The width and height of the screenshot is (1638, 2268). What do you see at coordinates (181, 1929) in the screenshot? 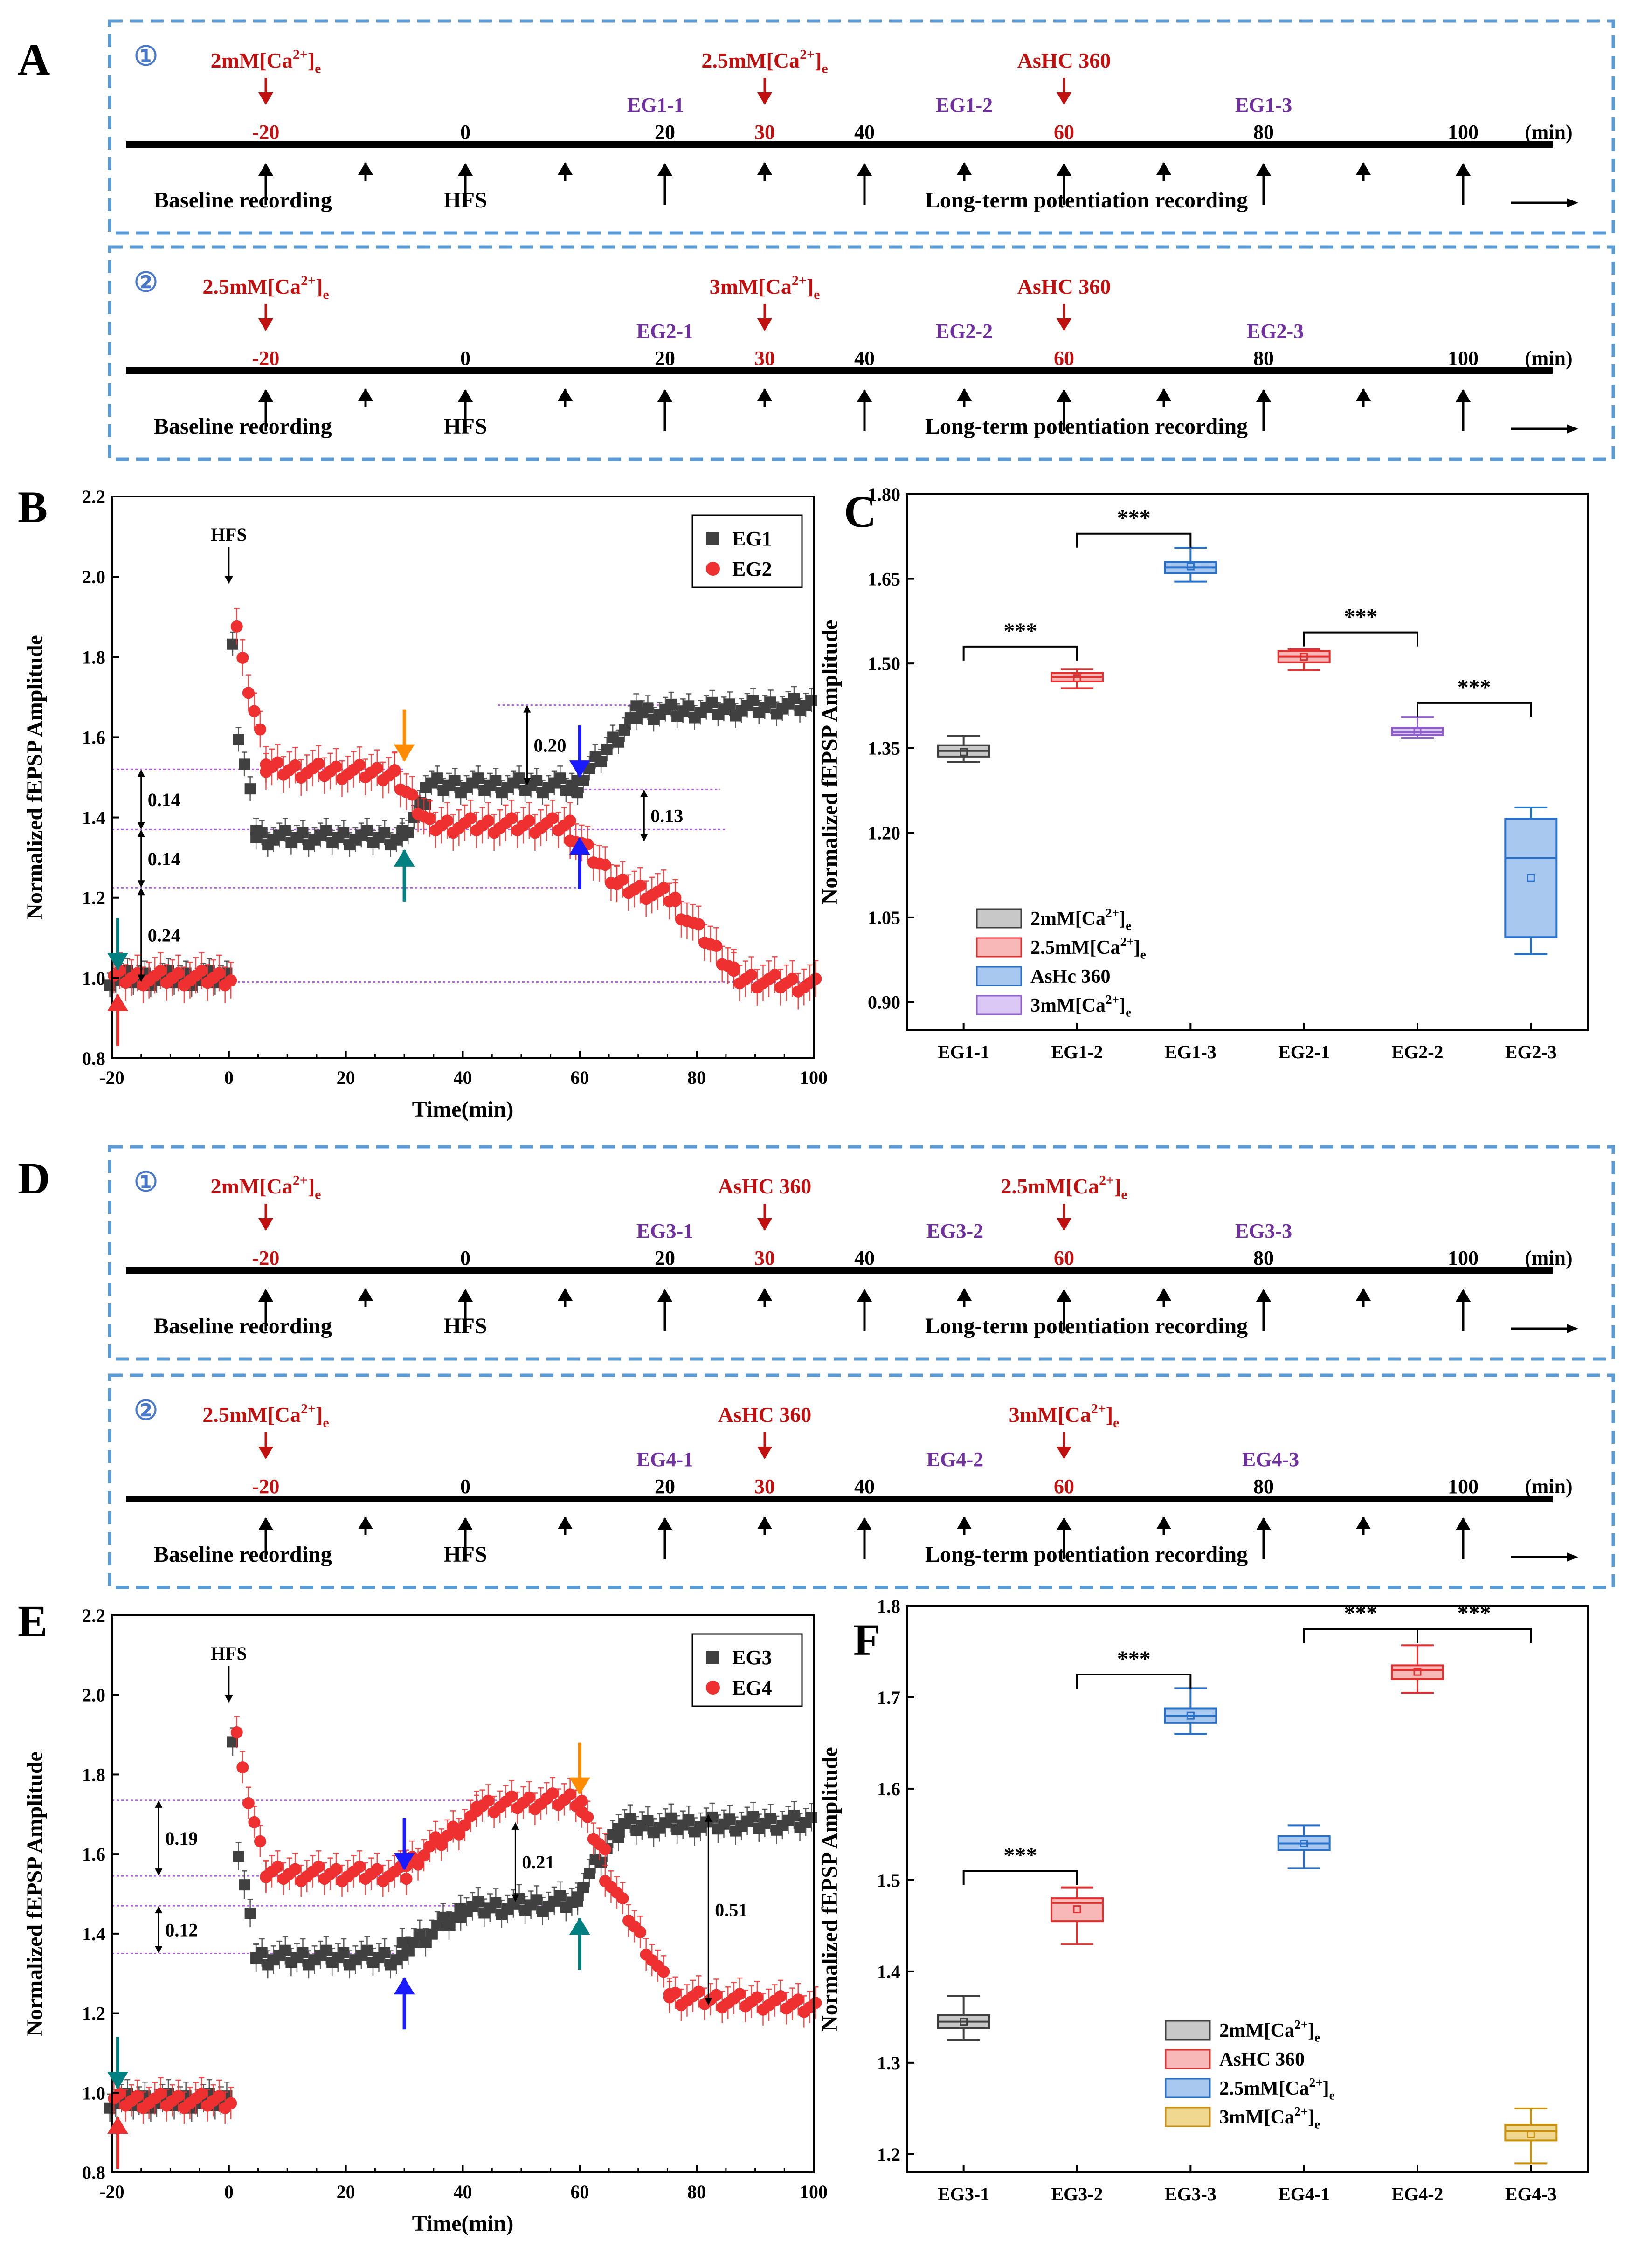
I see `difference-value: 0.12` at bounding box center [181, 1929].